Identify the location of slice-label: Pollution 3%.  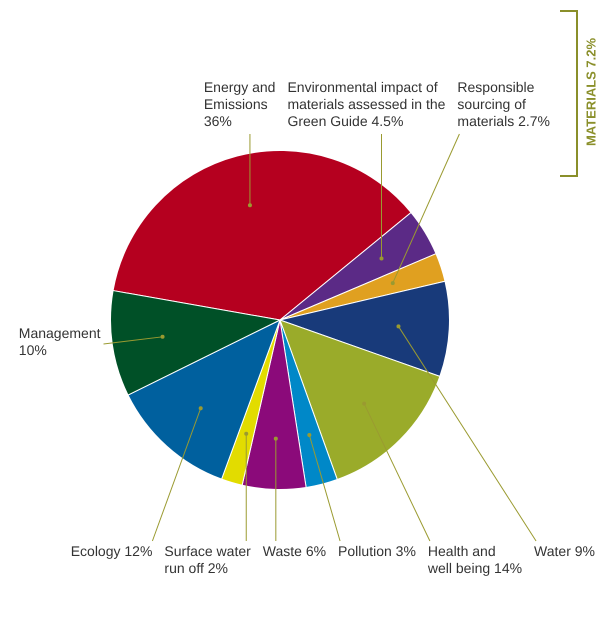
(377, 550).